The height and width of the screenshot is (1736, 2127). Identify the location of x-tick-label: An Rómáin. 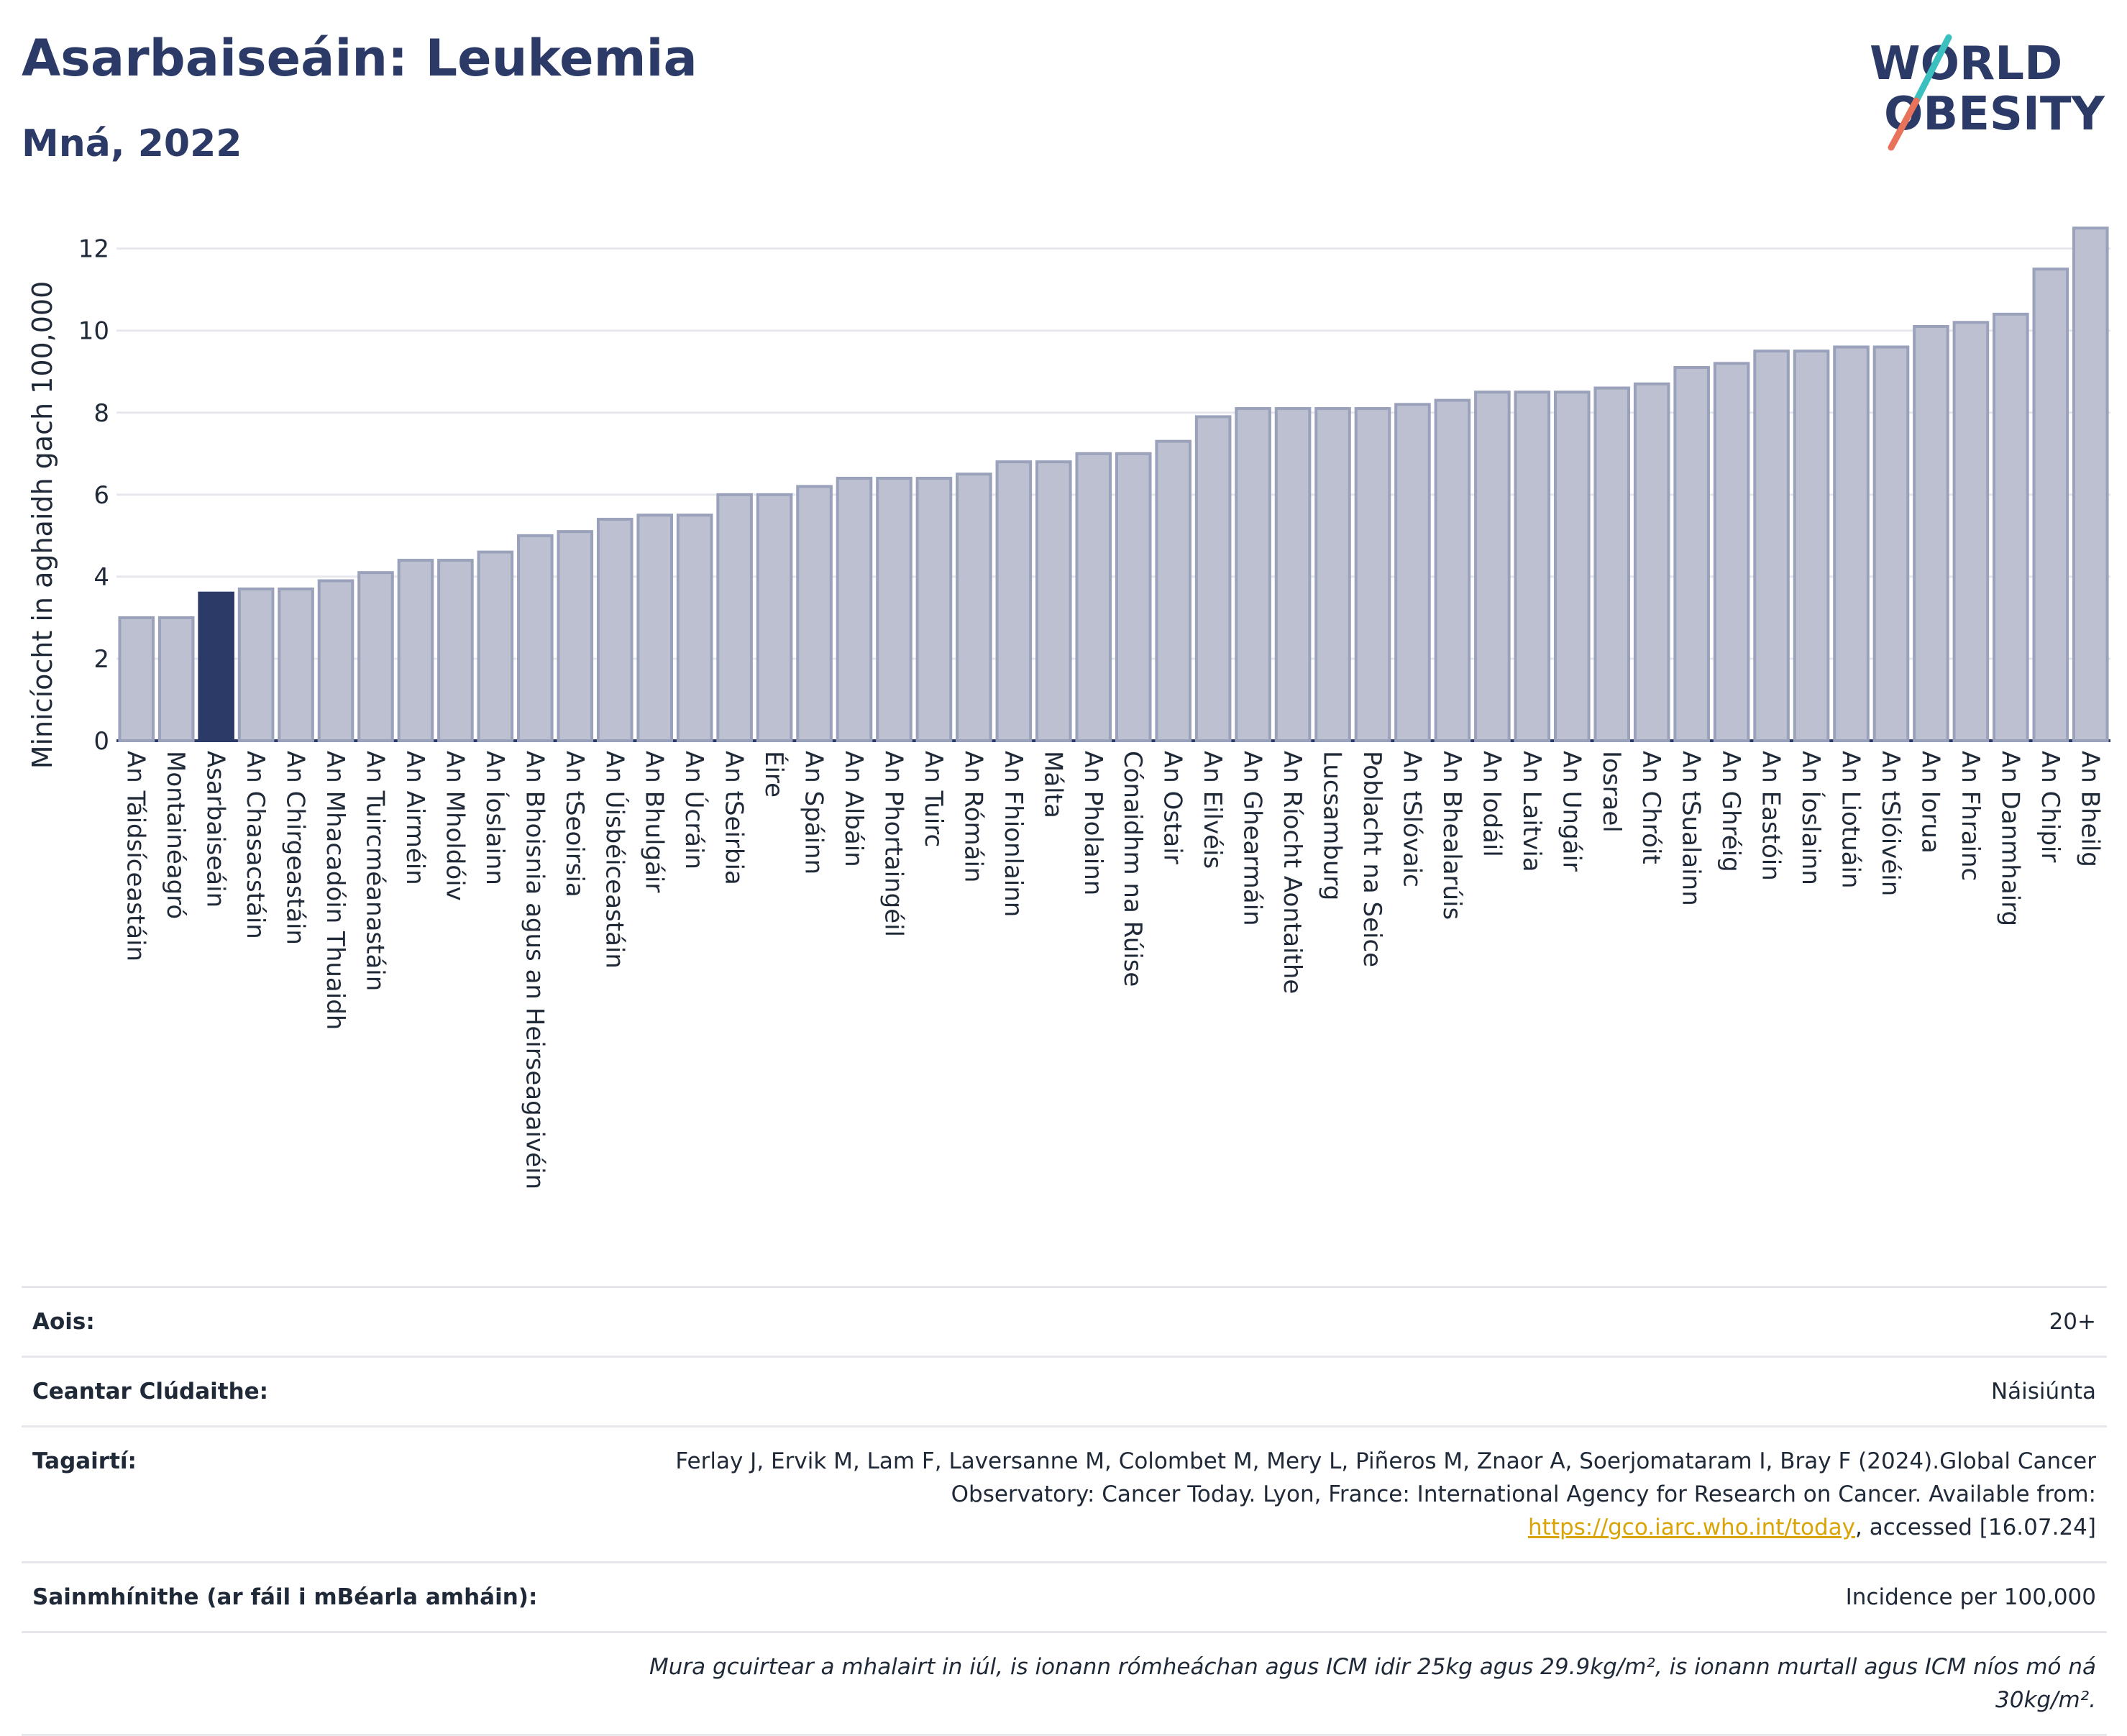
(973, 816).